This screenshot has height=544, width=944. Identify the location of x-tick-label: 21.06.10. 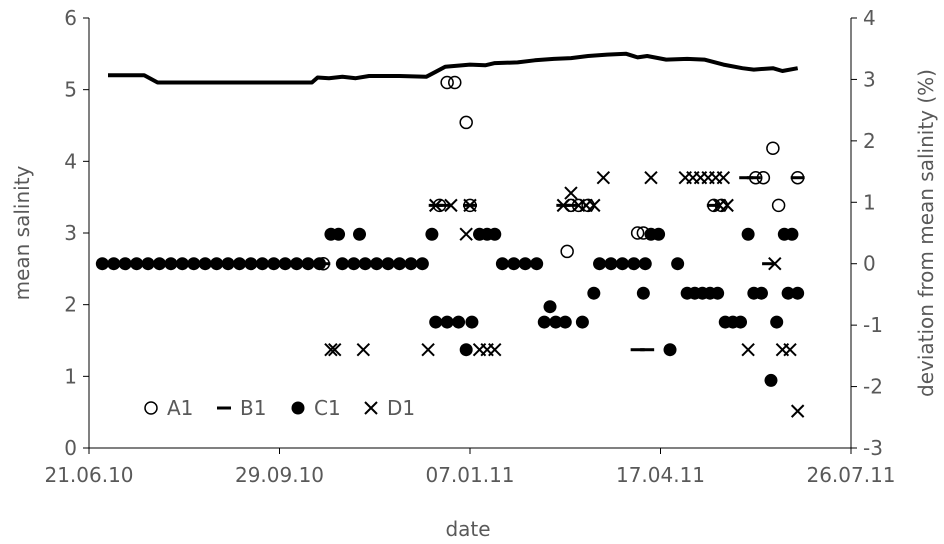
(88, 475).